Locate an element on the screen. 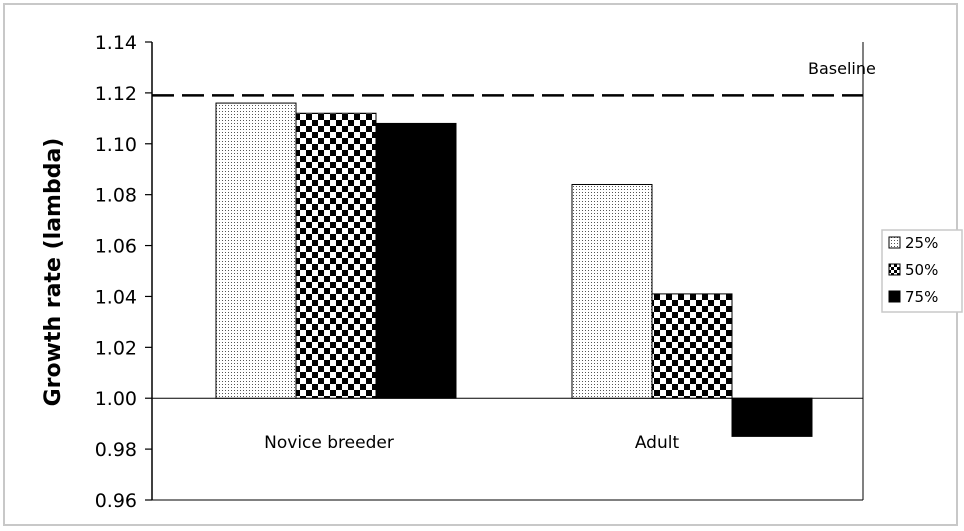 The height and width of the screenshot is (531, 964). category-label: Adult is located at coordinates (657, 443).